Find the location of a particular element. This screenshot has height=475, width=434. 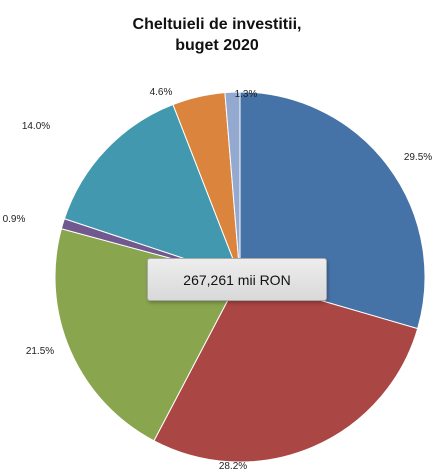

pie-slice-label-4: 14.0% is located at coordinates (36, 126).